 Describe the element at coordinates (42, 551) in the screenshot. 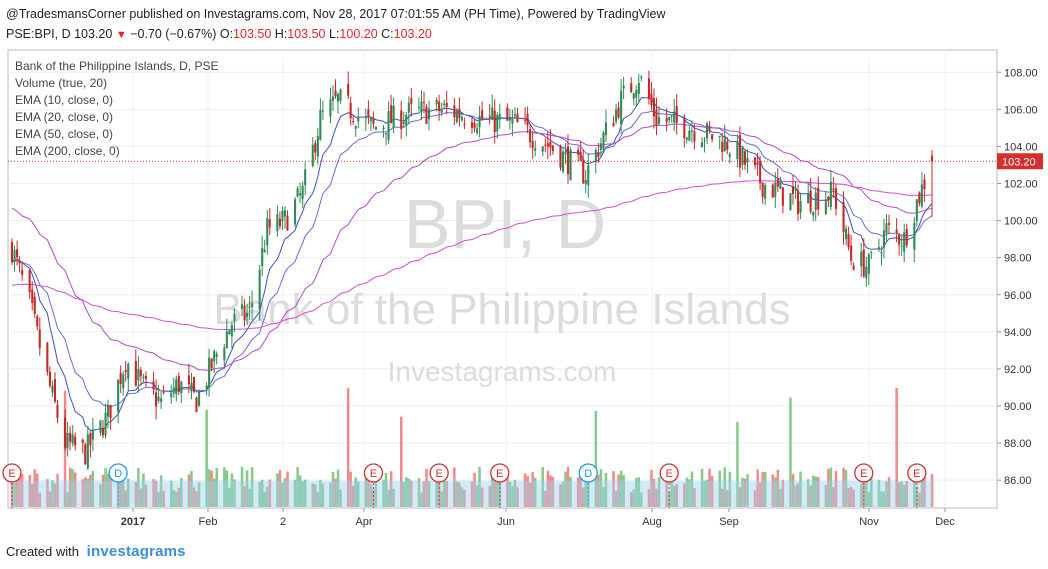

I see `created-with-label: Created with` at that location.